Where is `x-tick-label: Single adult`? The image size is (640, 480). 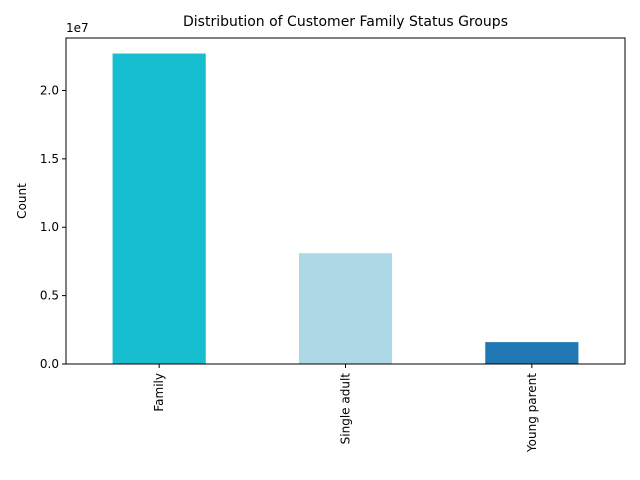
x-tick-label: Single adult is located at coordinates (346, 409).